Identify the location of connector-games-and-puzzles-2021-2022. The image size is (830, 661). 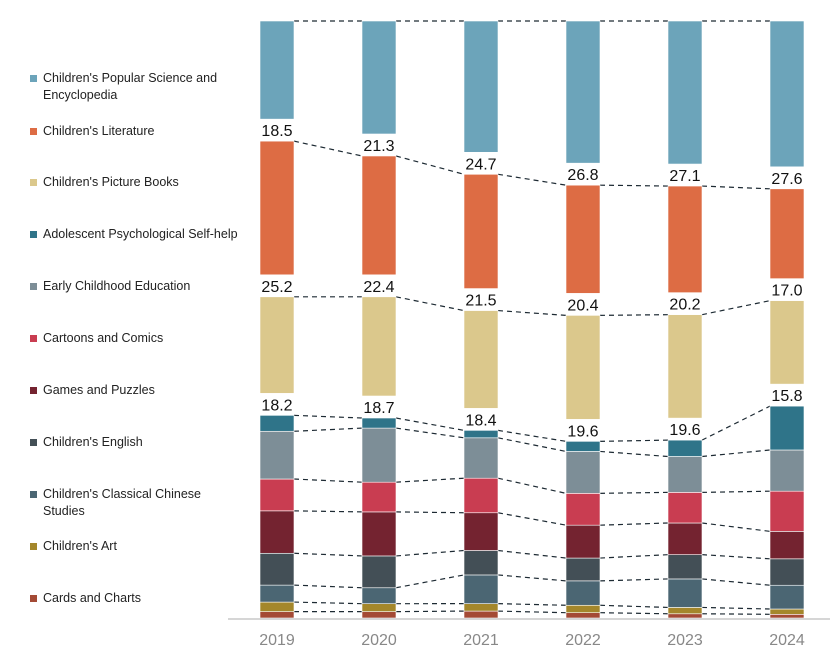
(532, 519).